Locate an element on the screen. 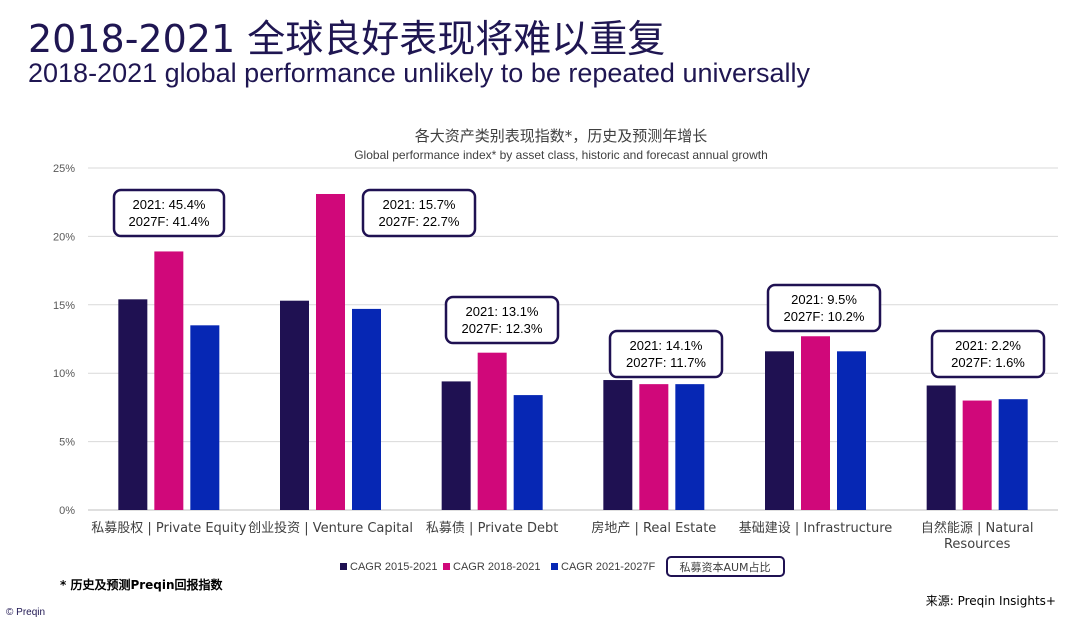 The width and height of the screenshot is (1080, 627). annotation-text: 2021: 9.5% is located at coordinates (824, 299).